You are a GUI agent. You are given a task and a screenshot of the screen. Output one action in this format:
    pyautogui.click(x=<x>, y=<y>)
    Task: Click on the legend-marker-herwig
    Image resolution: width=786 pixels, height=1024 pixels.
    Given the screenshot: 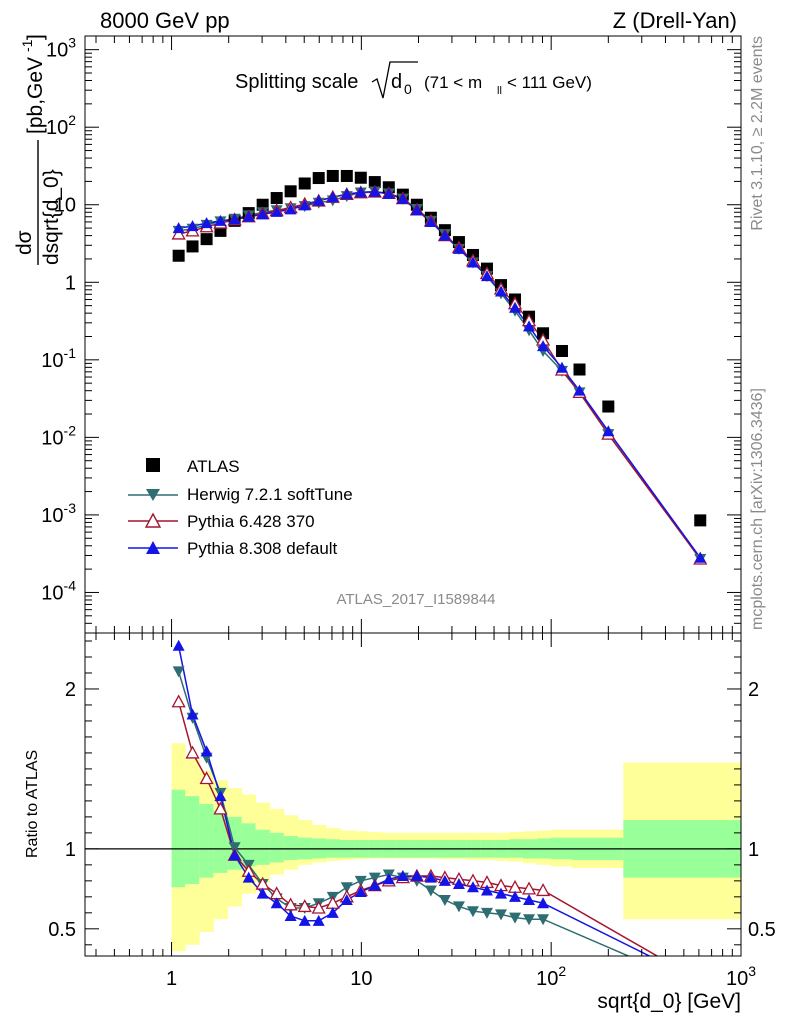 What is the action you would take?
    pyautogui.click(x=153, y=495)
    